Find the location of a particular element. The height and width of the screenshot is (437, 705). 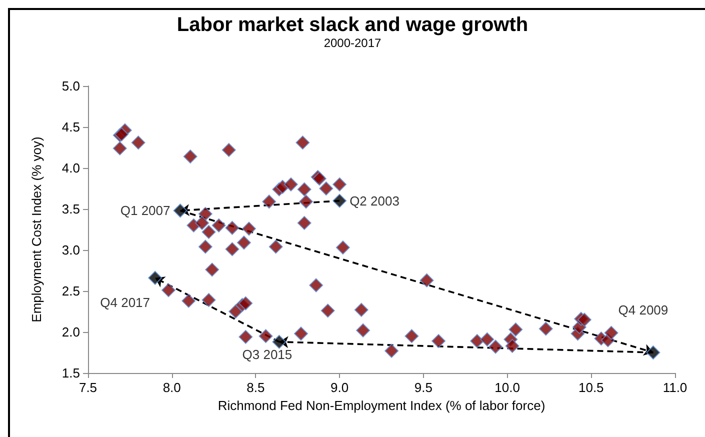

chart-title: Labor market slack and wage growth is located at coordinates (352, 25).